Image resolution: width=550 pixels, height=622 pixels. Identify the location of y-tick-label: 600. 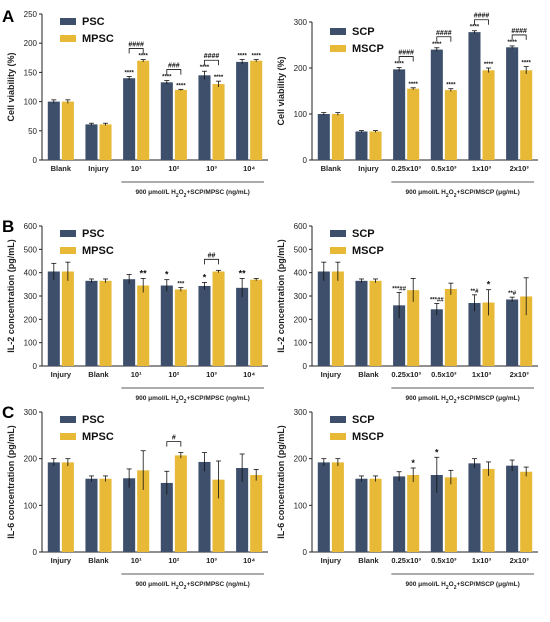
(31, 226).